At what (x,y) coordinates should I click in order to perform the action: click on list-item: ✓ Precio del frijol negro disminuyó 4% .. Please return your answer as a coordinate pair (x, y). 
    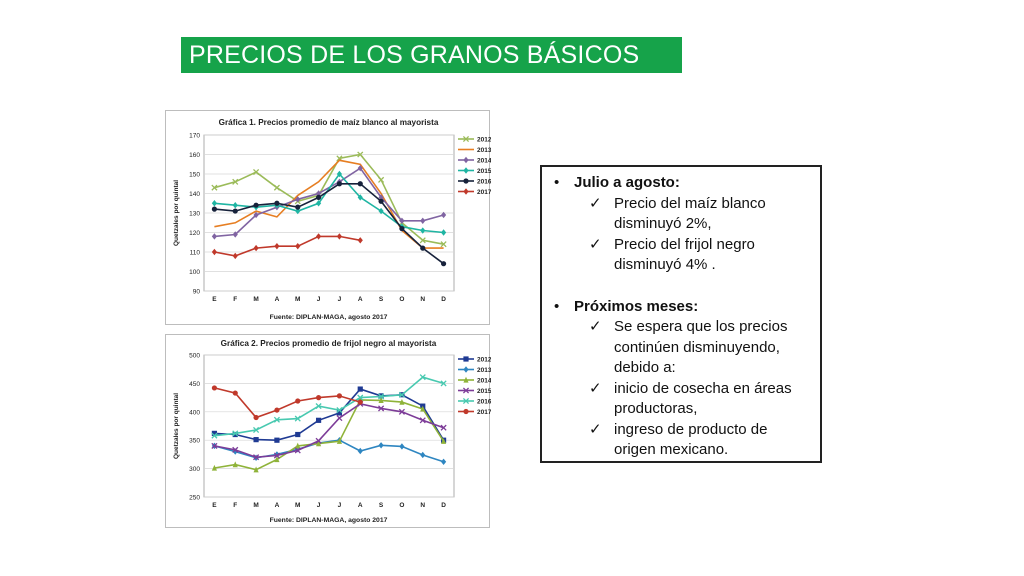
    Looking at the image, I should click on (699, 255).